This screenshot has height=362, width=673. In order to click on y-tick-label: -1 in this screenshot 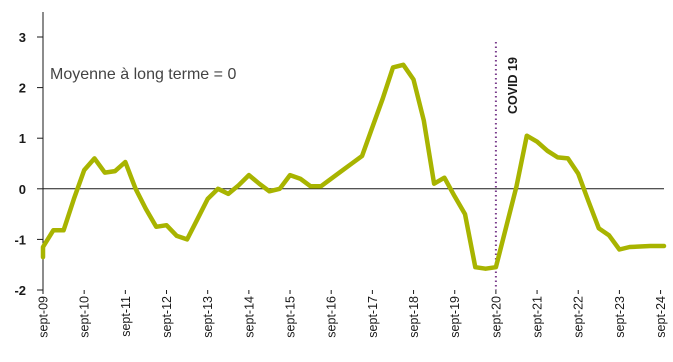, I will do `click(20, 239)`.